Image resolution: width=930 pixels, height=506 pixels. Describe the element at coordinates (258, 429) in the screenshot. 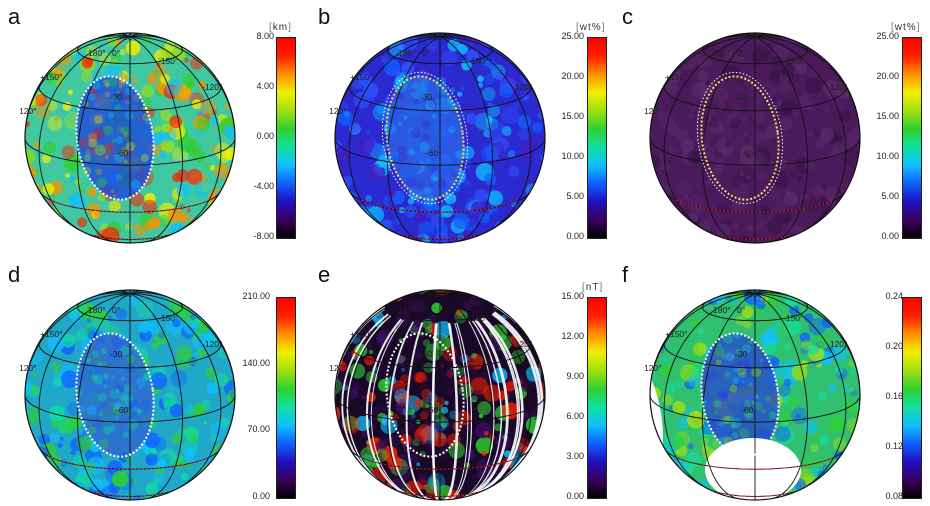

I see `colorbar-tick-label: 70.00` at that location.